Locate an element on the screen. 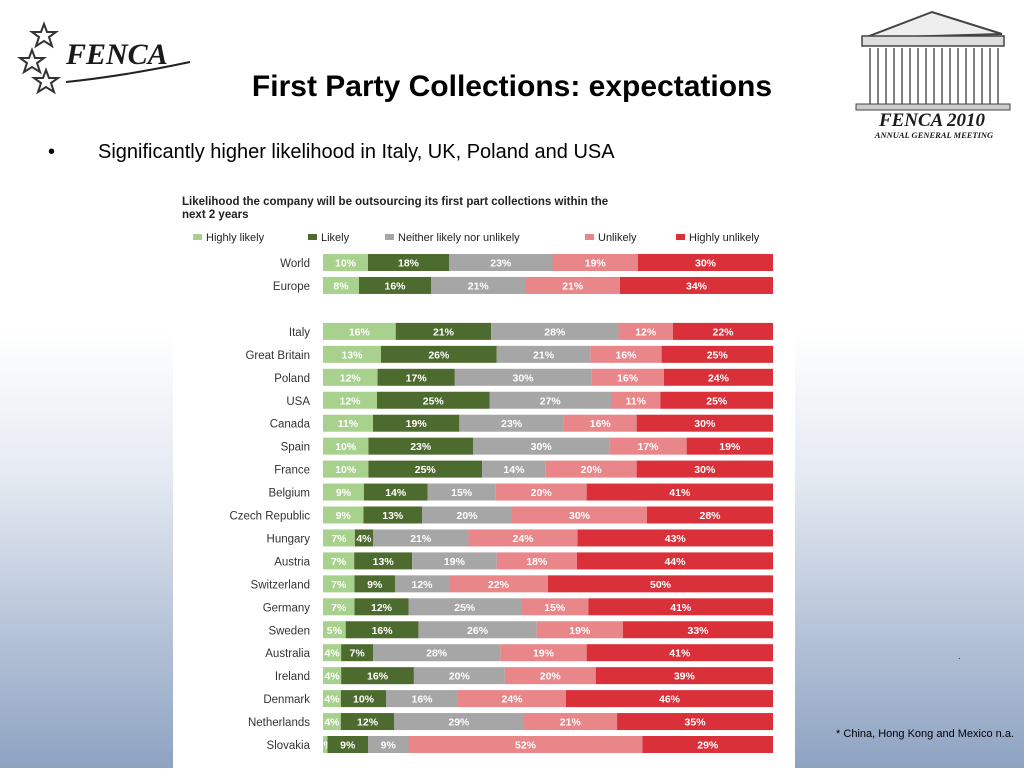 The height and width of the screenshot is (773, 1024). data-label: 39% is located at coordinates (685, 677).